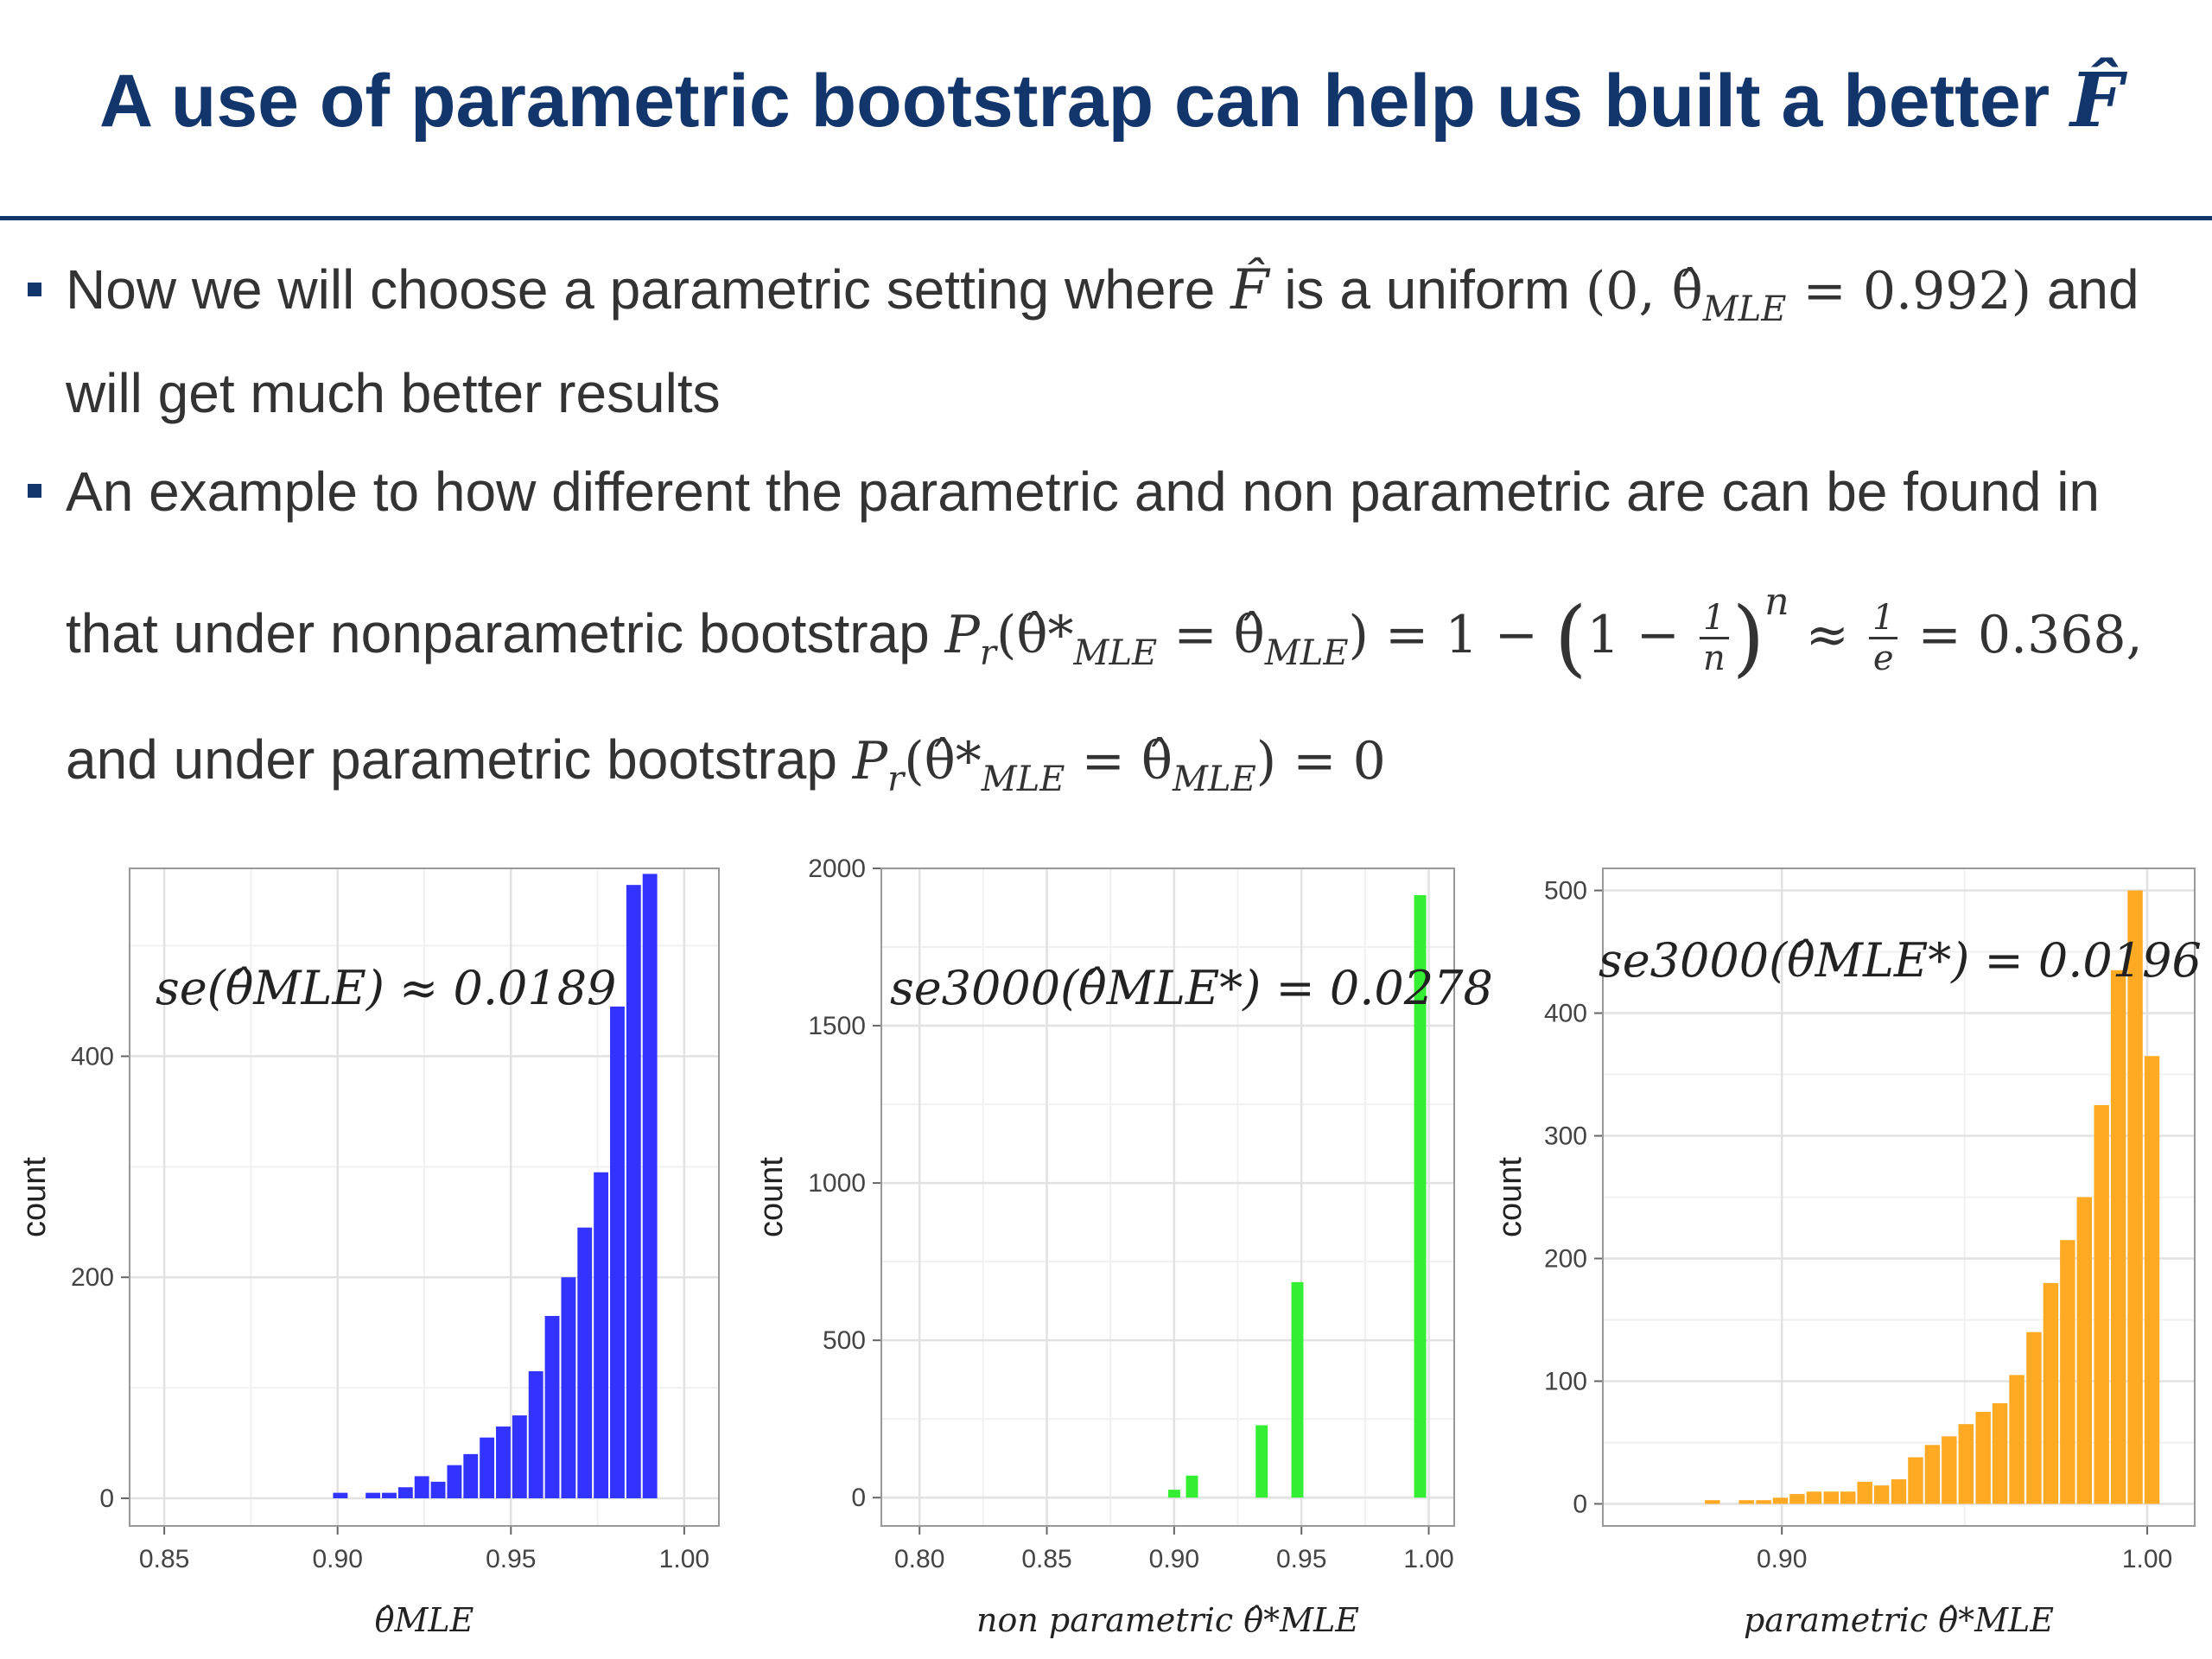  I want to click on prob-sub: r, so click(987, 653).